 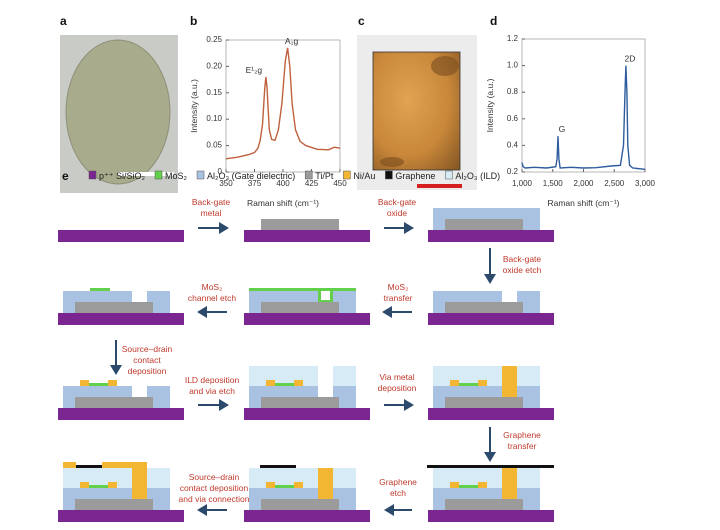 I want to click on y-tick-label: 1.0, so click(x=513, y=65).